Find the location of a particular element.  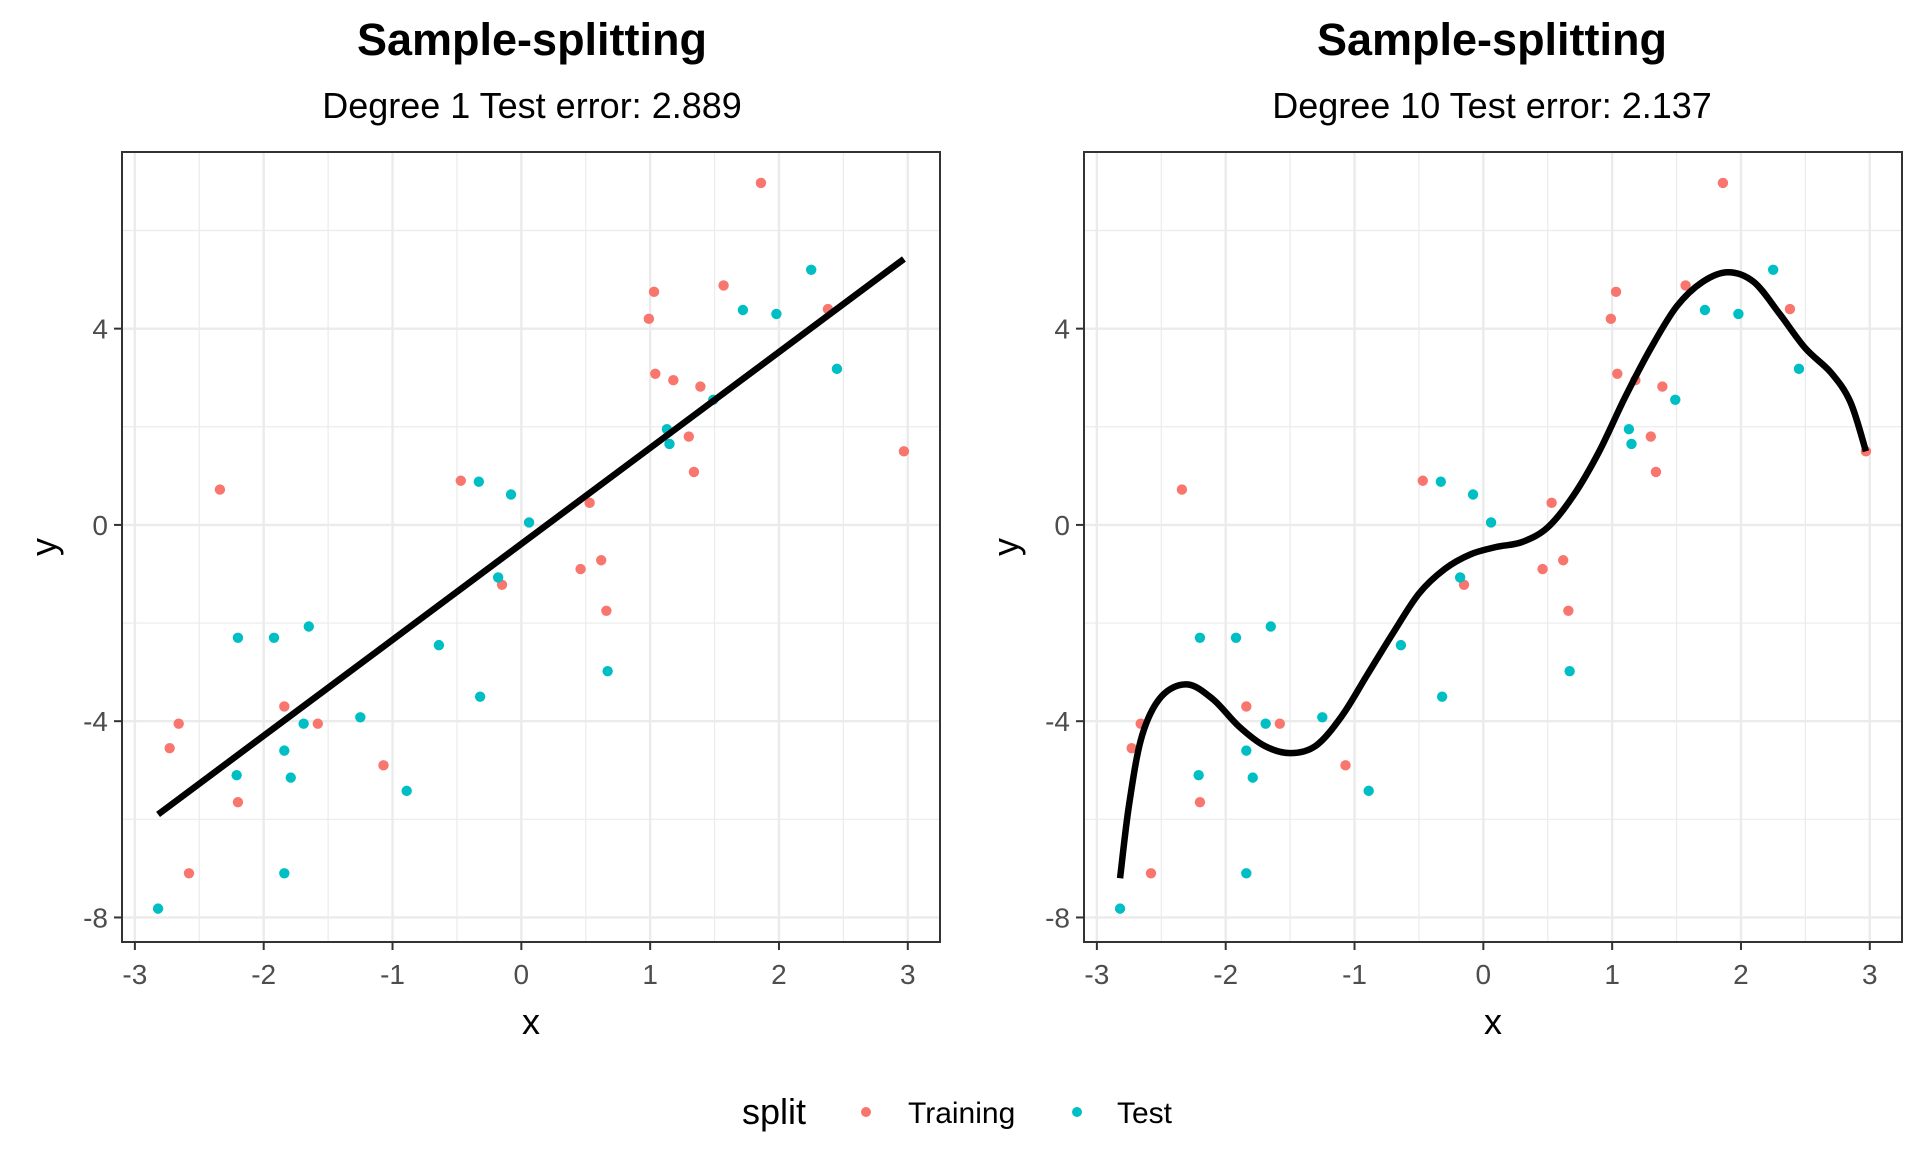

legend-label-training: Training is located at coordinates (961, 1113).